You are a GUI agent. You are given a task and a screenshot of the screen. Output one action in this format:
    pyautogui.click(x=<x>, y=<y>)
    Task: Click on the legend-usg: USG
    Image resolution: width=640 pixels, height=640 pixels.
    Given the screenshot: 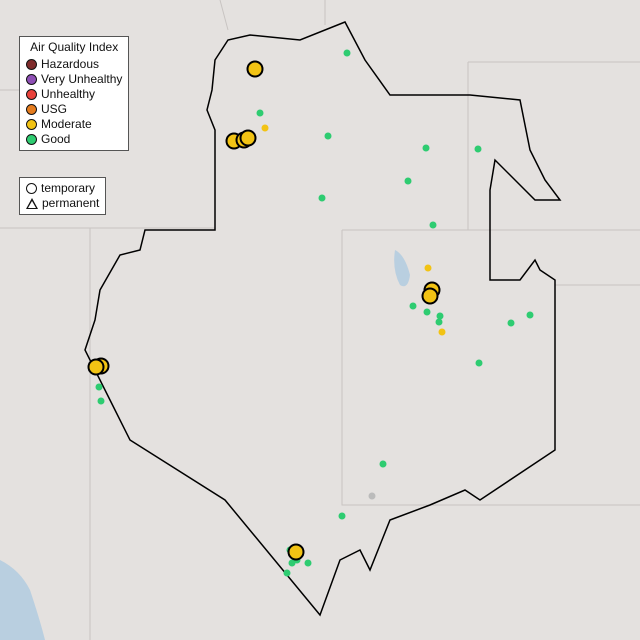 What is the action you would take?
    pyautogui.click(x=74, y=109)
    